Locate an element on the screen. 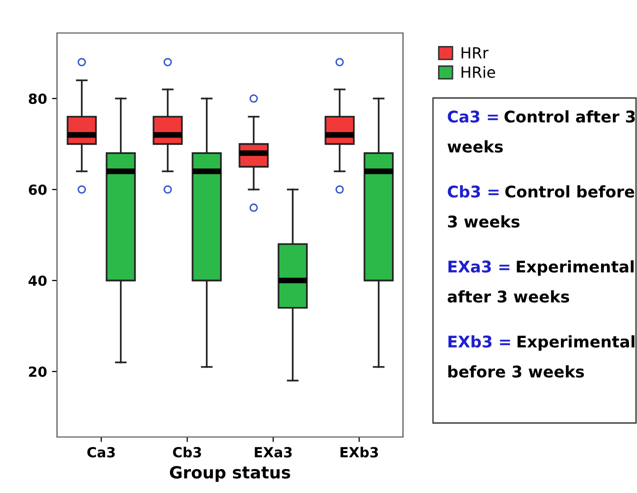  x-axis-title: Group status is located at coordinates (230, 474).